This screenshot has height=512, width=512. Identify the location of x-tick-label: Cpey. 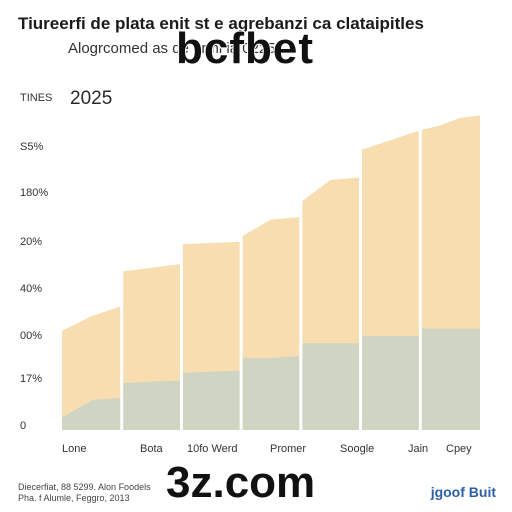
(459, 449).